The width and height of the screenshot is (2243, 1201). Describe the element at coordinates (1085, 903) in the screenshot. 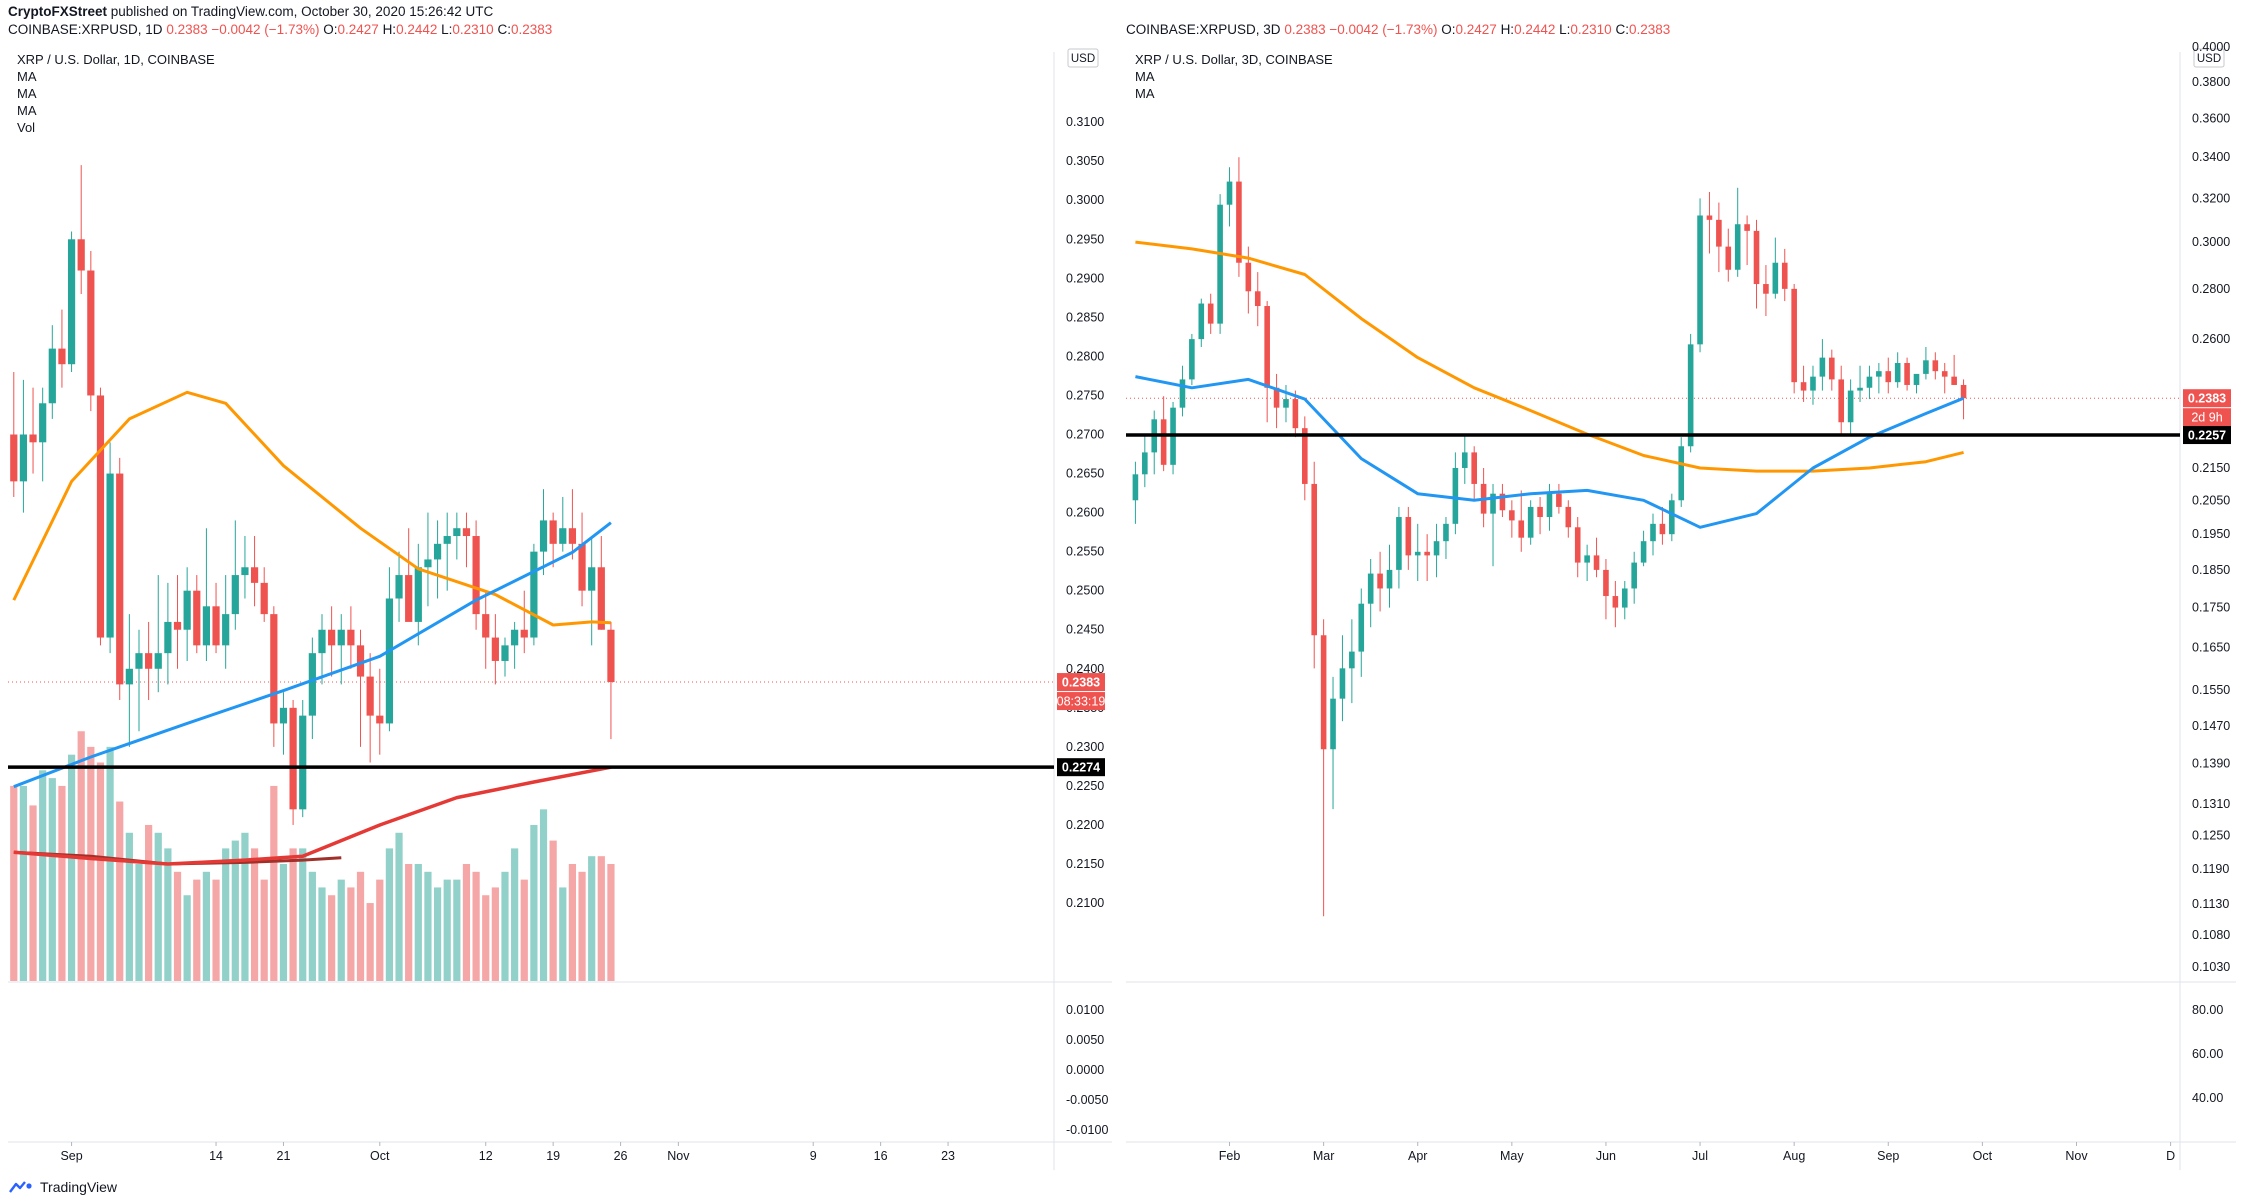

I see `y-tick-label: 0.2100` at that location.